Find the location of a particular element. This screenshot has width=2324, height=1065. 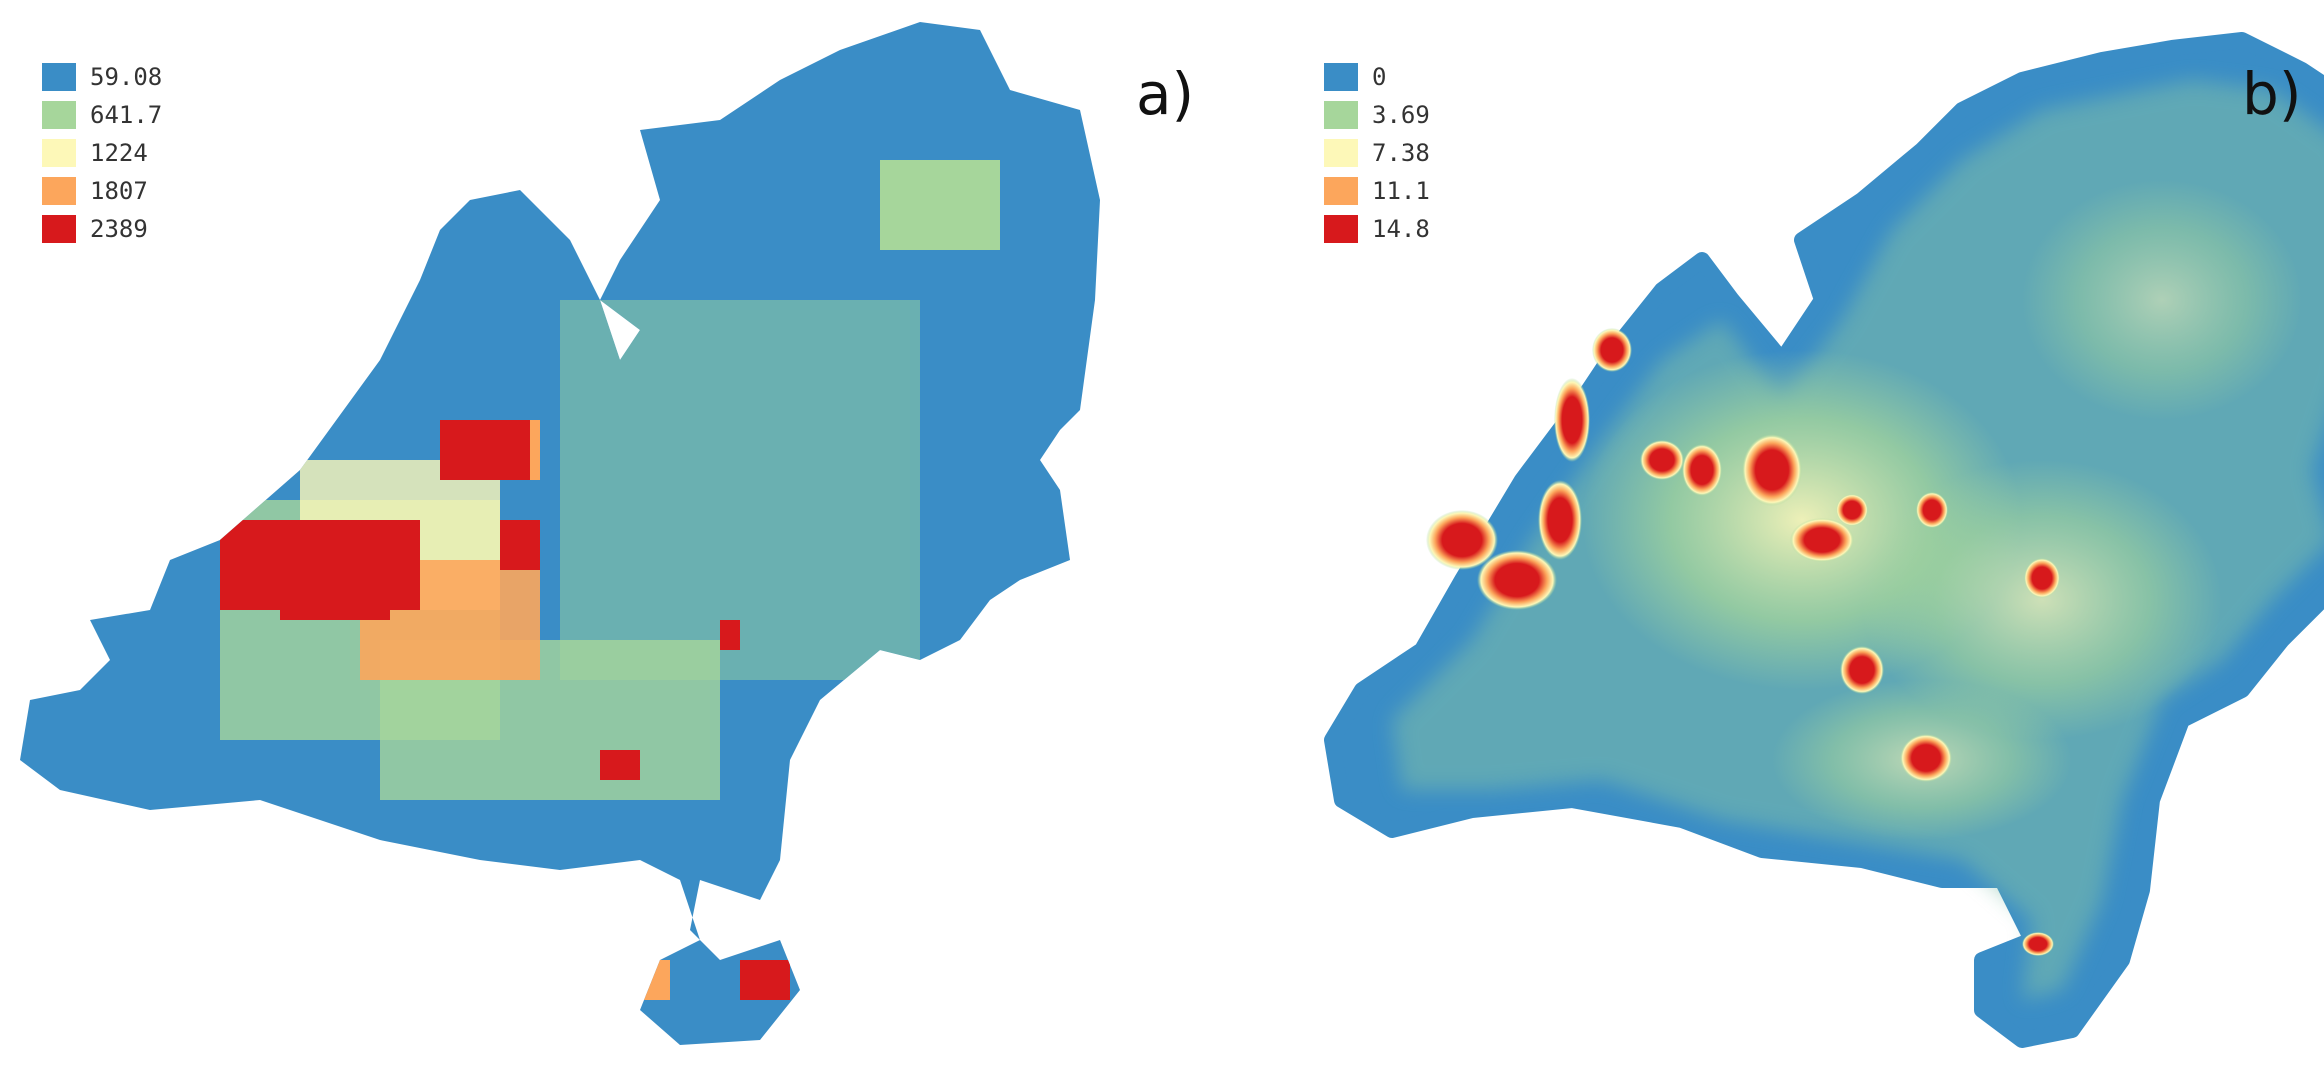

legend-b: 0 3.69 7.38 11.1 14.8 is located at coordinates (1377, 153).